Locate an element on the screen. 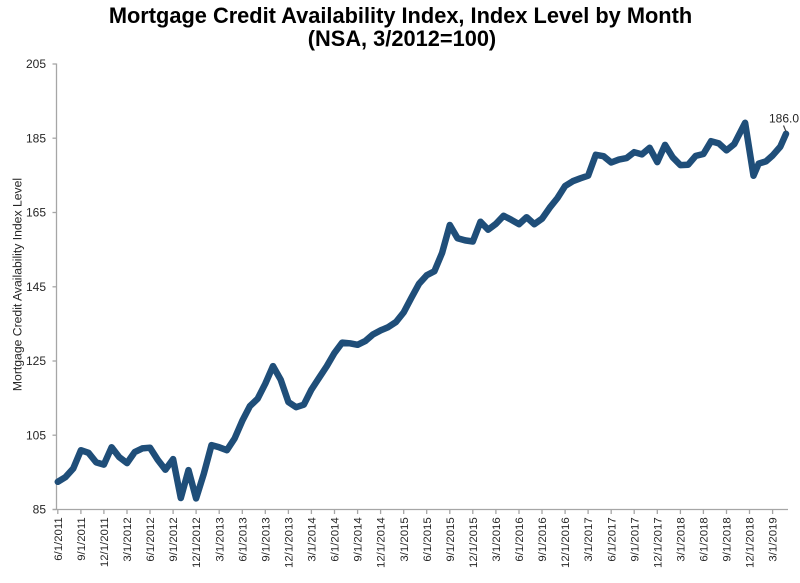 Image resolution: width=800 pixels, height=583 pixels. svg-text: 6/1/2014 is located at coordinates (336, 539).